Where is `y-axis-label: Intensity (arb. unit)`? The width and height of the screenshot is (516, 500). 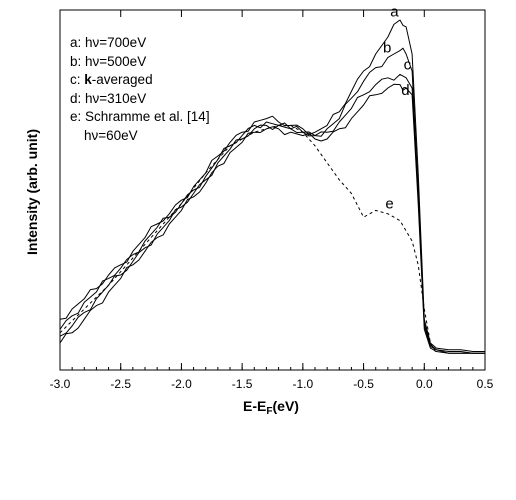
y-axis-label: Intensity (arb. unit) is located at coordinates (32, 192).